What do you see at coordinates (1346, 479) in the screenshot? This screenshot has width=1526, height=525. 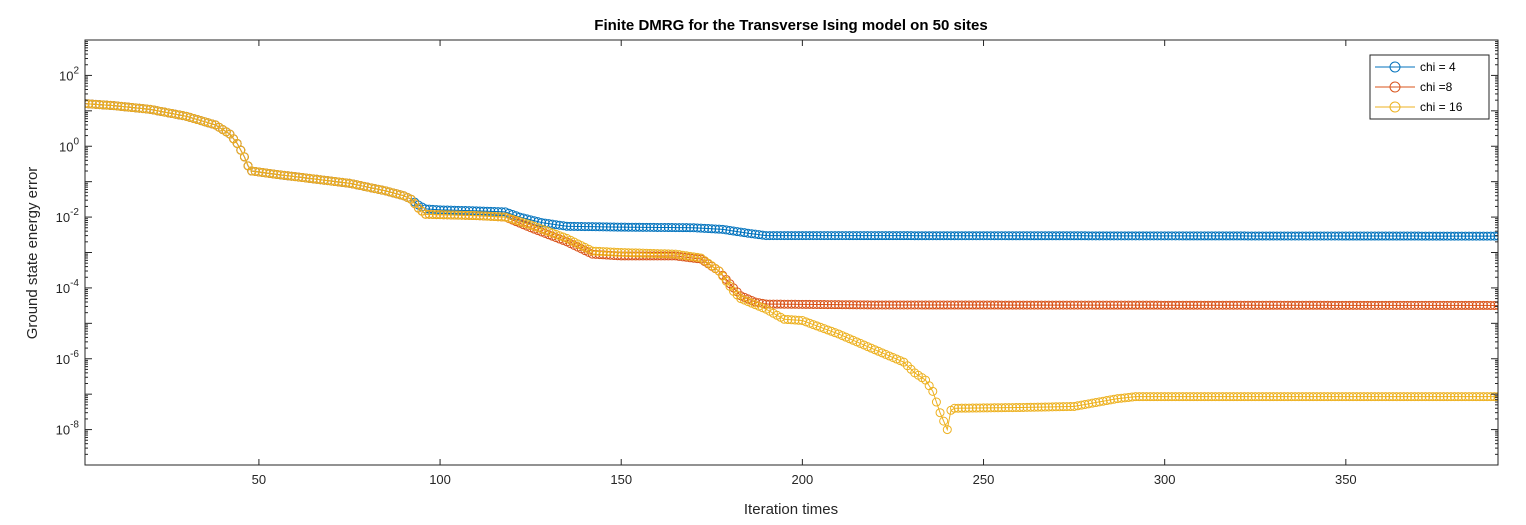 I see `x-tick-label: 350` at bounding box center [1346, 479].